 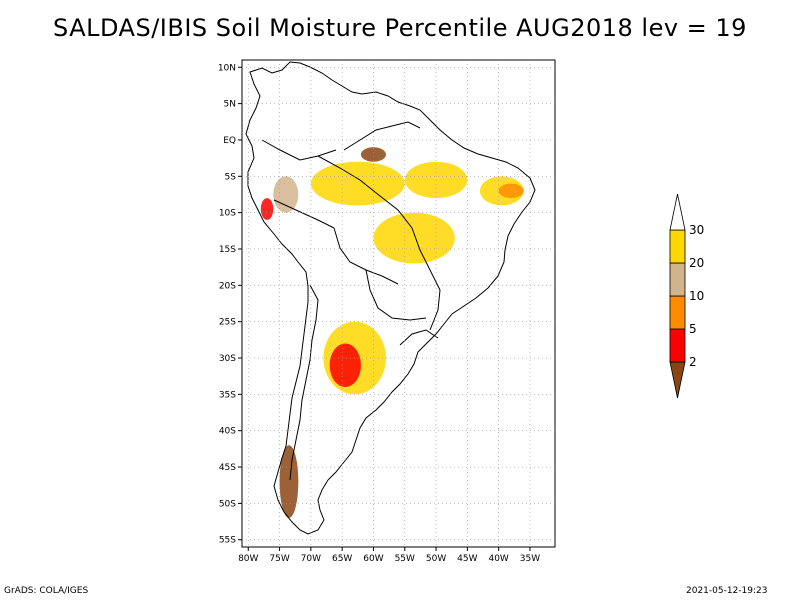 What do you see at coordinates (677, 380) in the screenshot?
I see `colorbar-low-arrow` at bounding box center [677, 380].